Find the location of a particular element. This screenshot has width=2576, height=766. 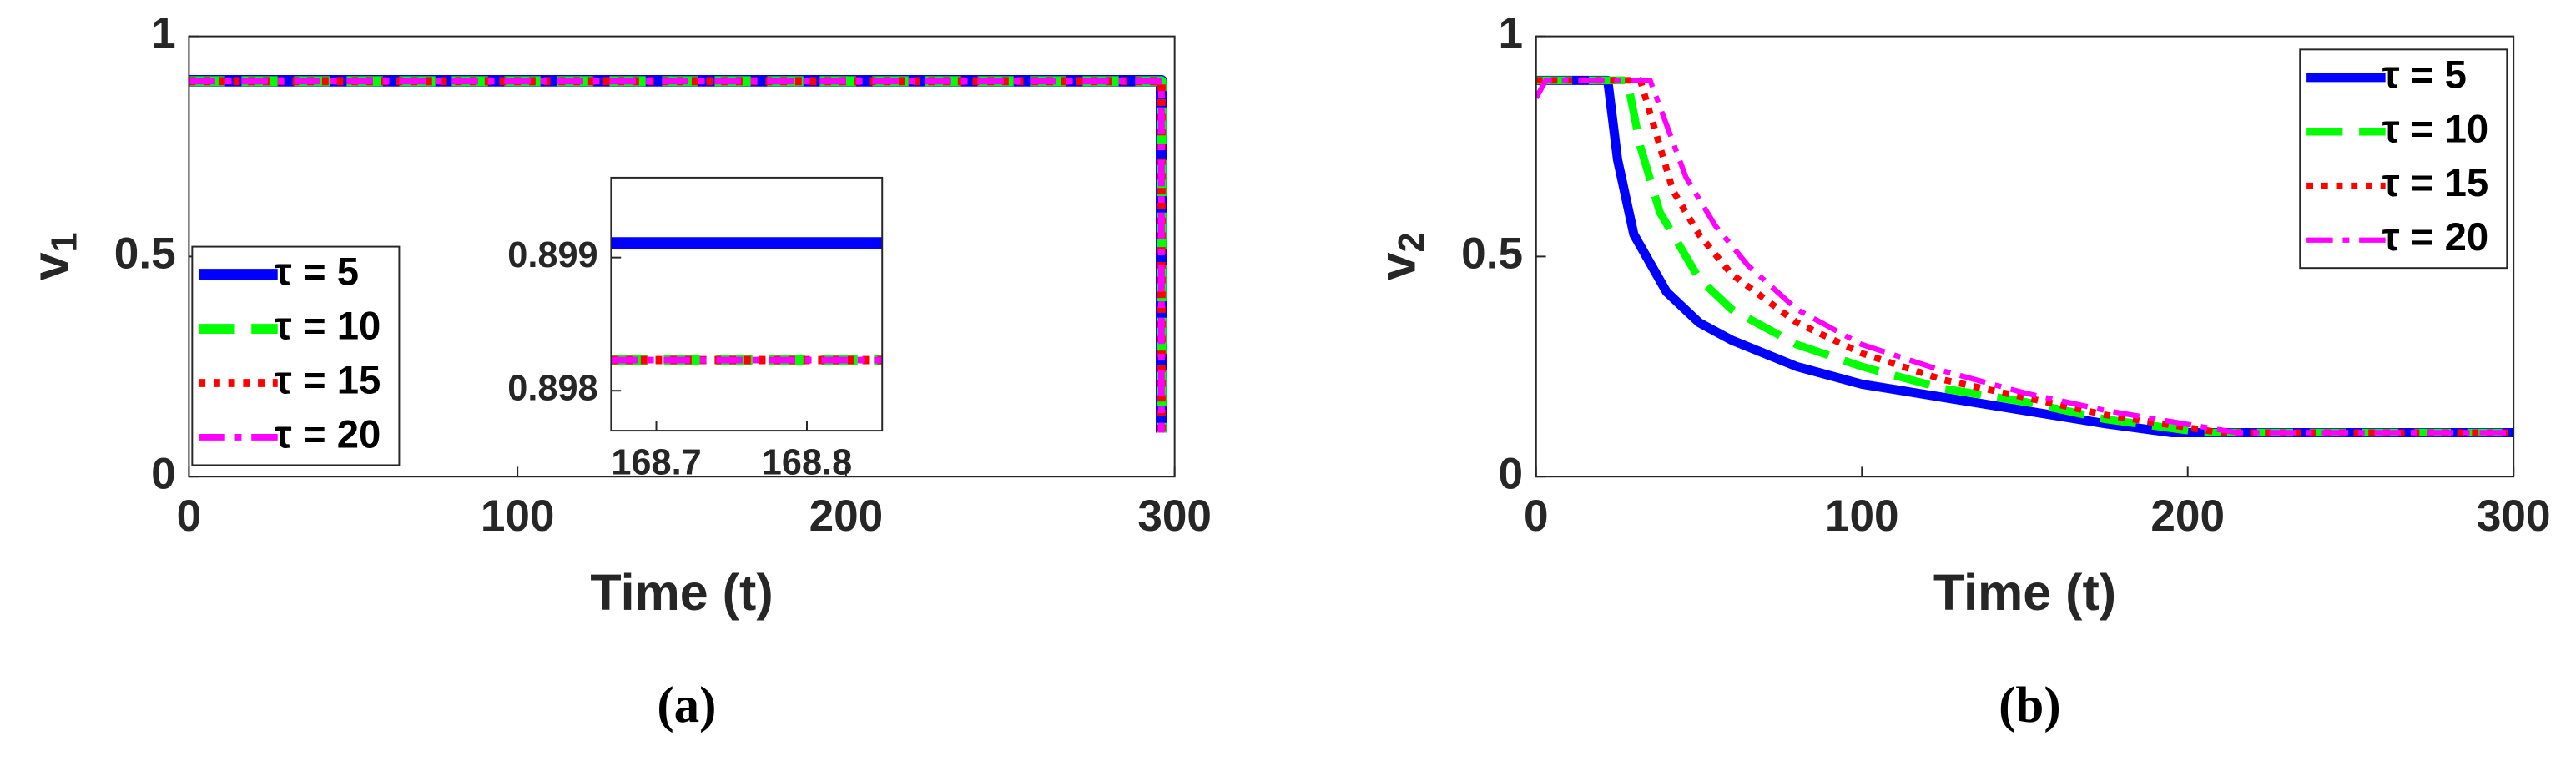

y-tick-label: 0.898 is located at coordinates (552, 389).